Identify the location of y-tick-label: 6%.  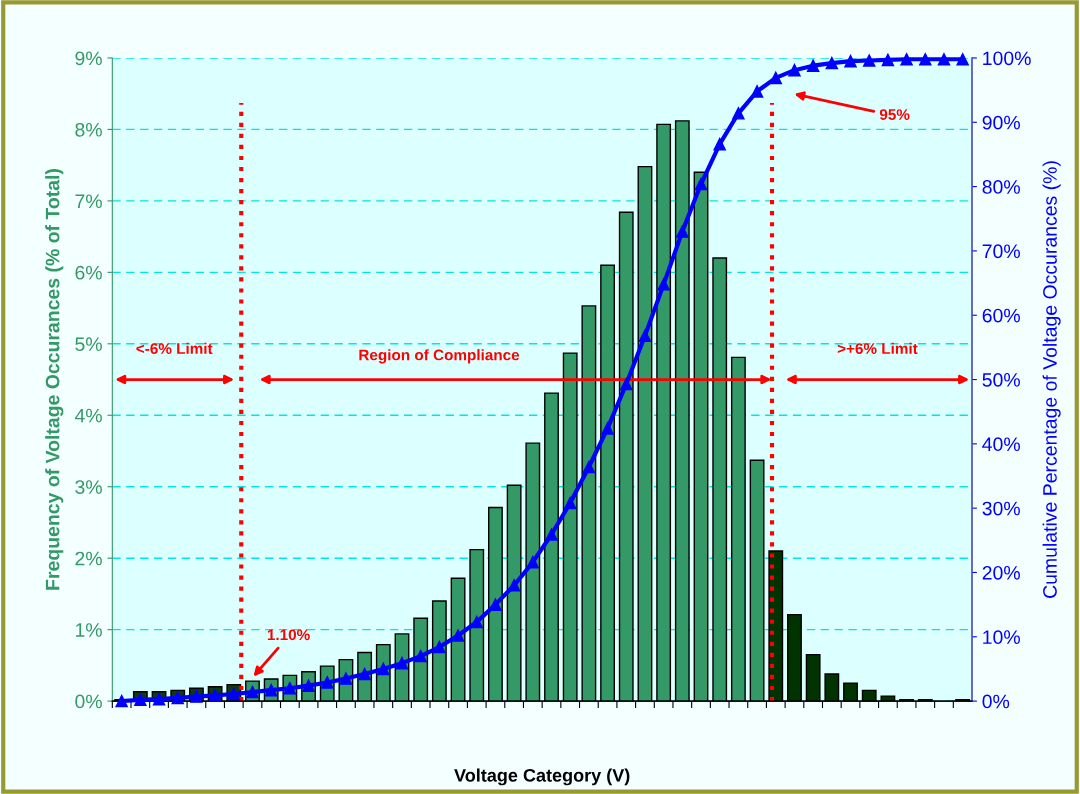
(88, 272).